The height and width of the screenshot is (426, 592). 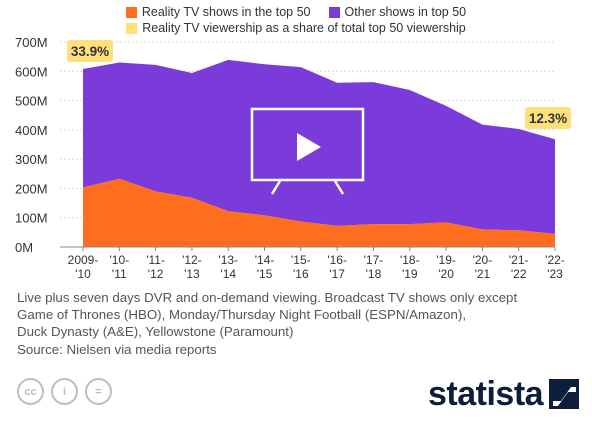 What do you see at coordinates (410, 274) in the screenshot?
I see `x-tick-label: '19` at bounding box center [410, 274].